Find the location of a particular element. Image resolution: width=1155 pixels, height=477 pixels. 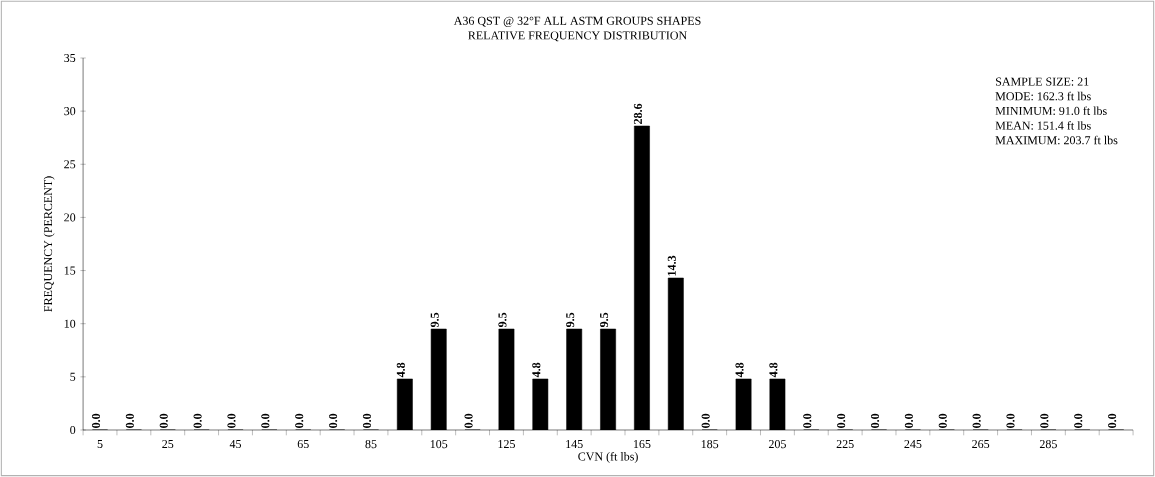

x-tick-label: 105 is located at coordinates (439, 444).